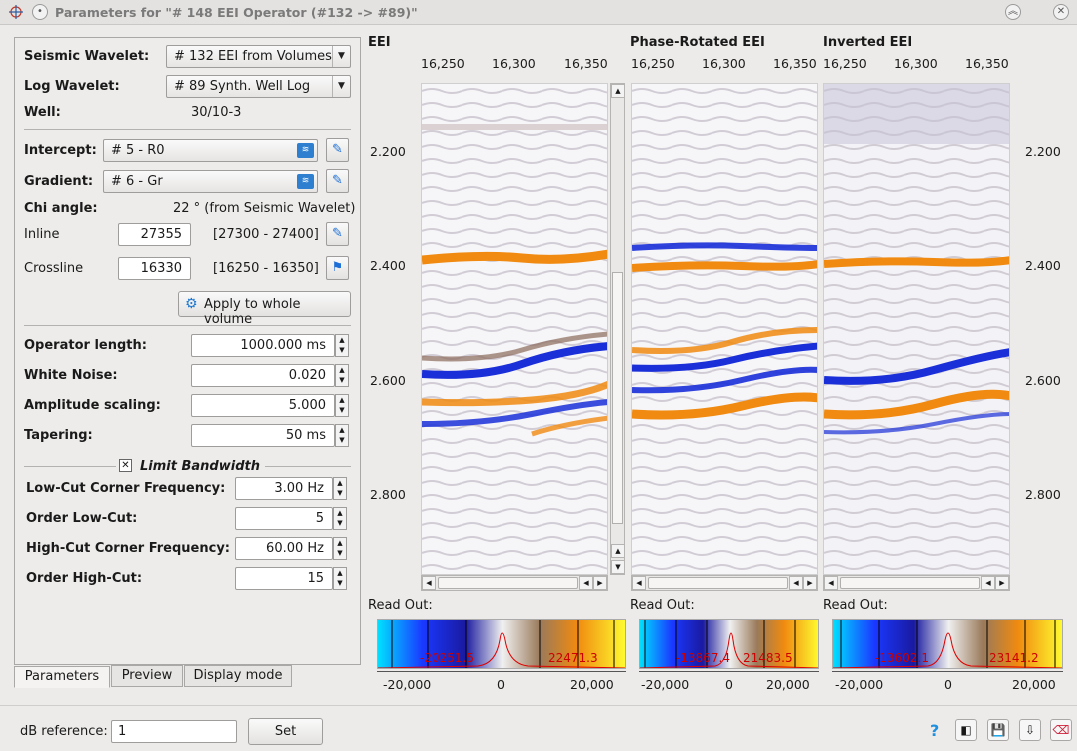 The image size is (1077, 751). Describe the element at coordinates (935, 730) in the screenshot. I see `help-icon: ?` at that location.